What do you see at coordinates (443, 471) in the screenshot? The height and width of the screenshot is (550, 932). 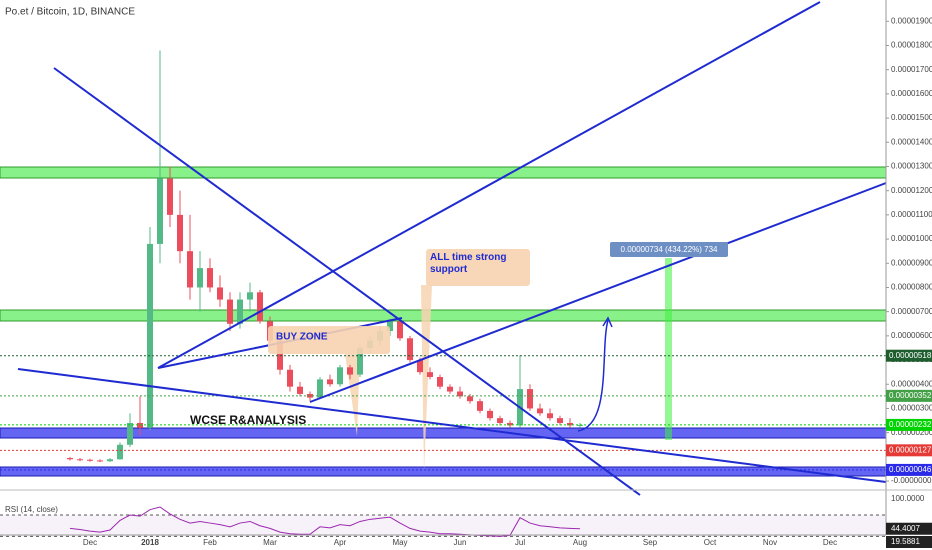 I see `support-zone` at bounding box center [443, 471].